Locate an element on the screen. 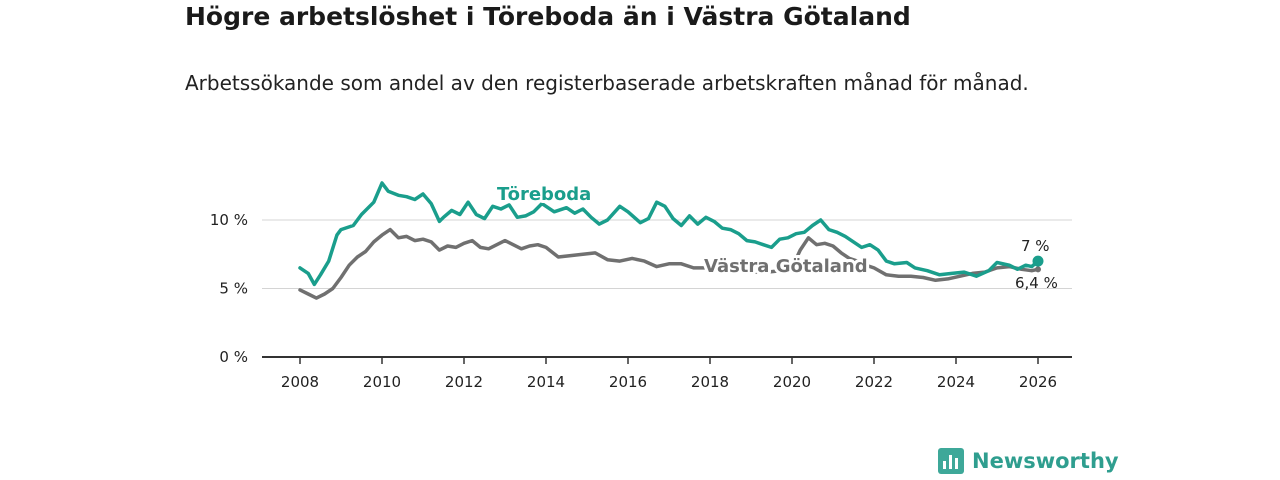 This screenshot has width=1280, height=480. series-line-toreboda is located at coordinates (669, 234).